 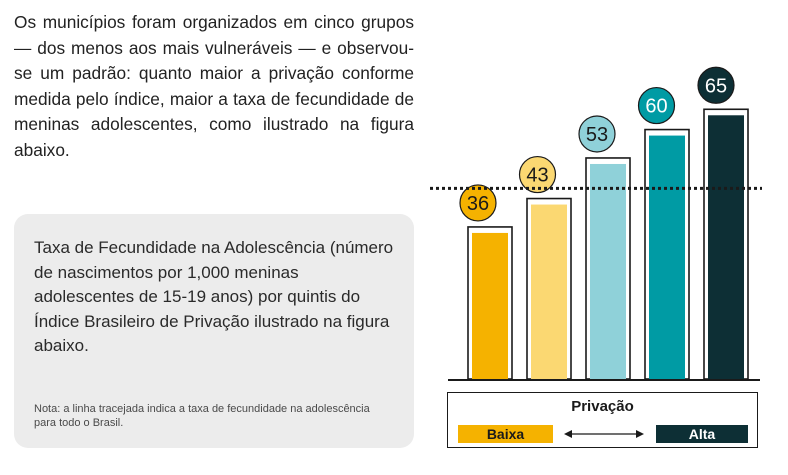 What do you see at coordinates (602, 420) in the screenshot?
I see `privation-legend: Privação Baixa Alta` at bounding box center [602, 420].